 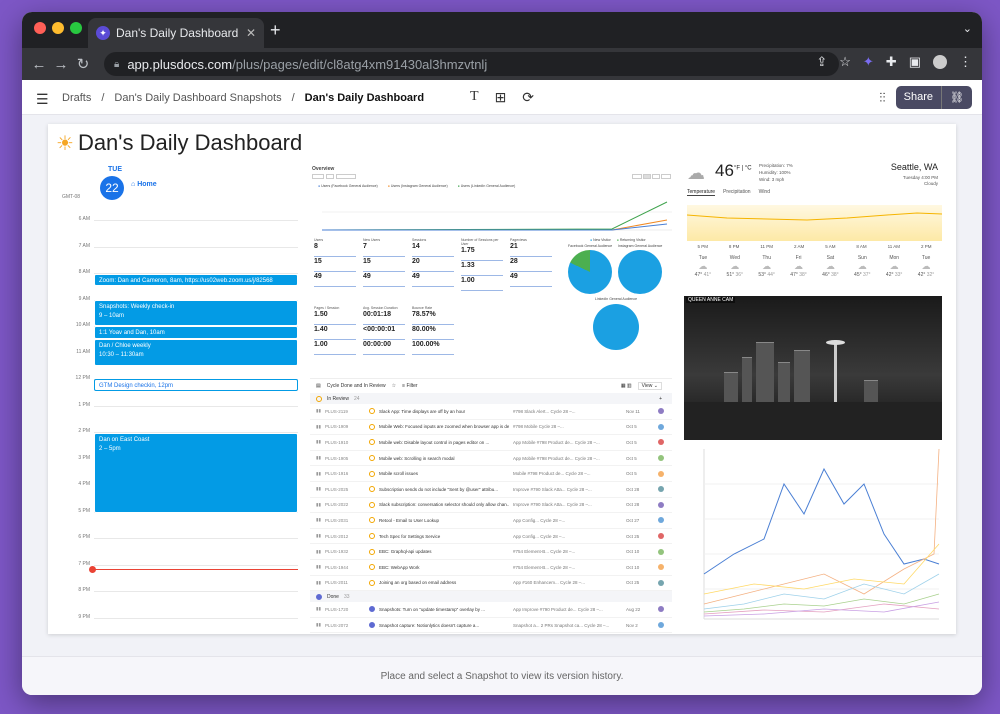 What do you see at coordinates (491, 398) in the screenshot?
I see `group-header: In Review 24 +` at bounding box center [491, 398].